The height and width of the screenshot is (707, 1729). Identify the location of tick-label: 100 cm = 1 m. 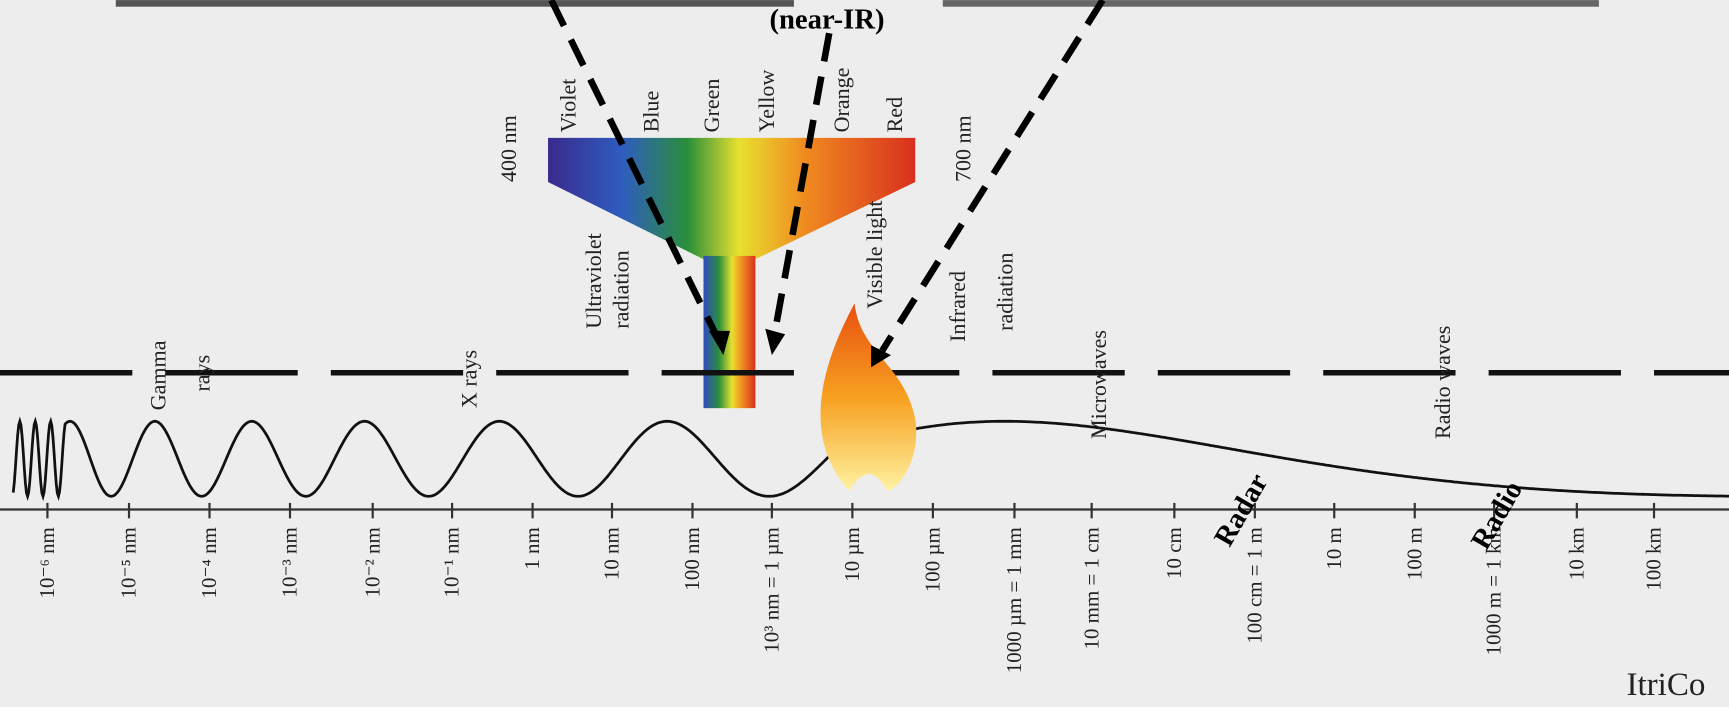
(1254, 585).